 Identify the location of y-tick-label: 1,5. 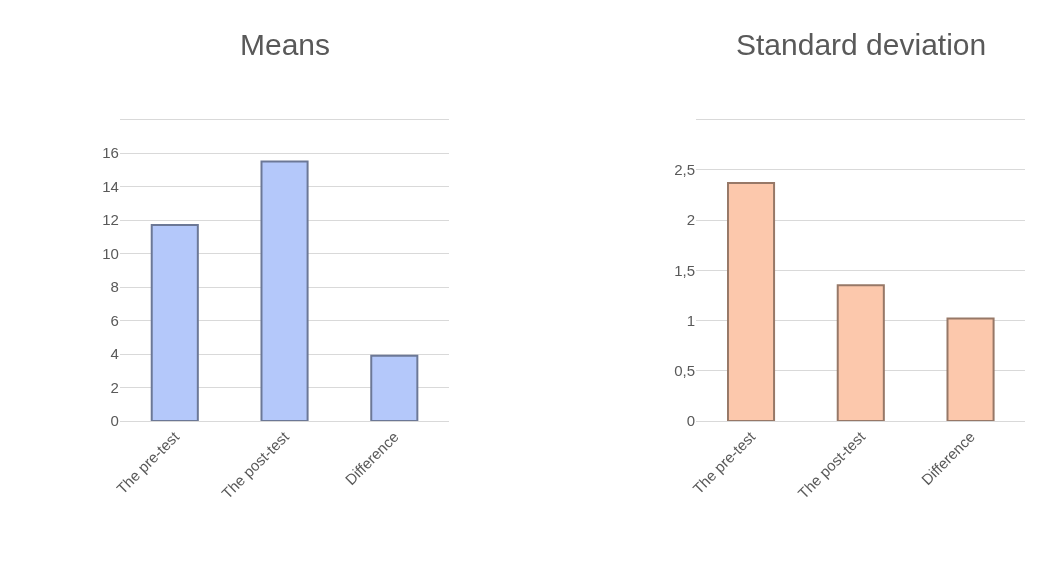
(685, 270).